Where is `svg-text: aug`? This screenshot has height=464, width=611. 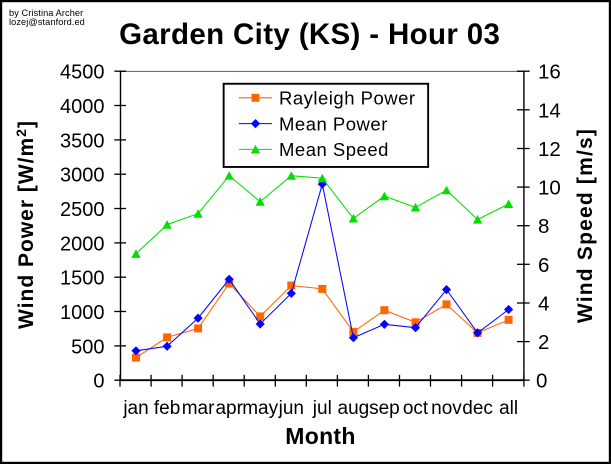
svg-text: aug is located at coordinates (354, 408).